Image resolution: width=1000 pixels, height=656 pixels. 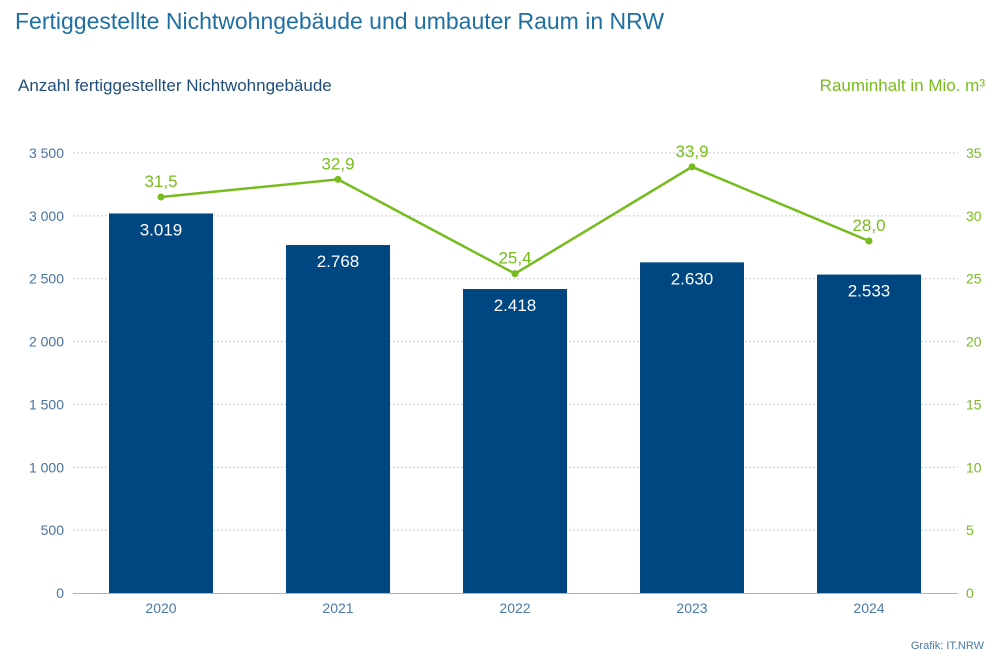 What do you see at coordinates (974, 153) in the screenshot?
I see `y-right-tick-label: 35` at bounding box center [974, 153].